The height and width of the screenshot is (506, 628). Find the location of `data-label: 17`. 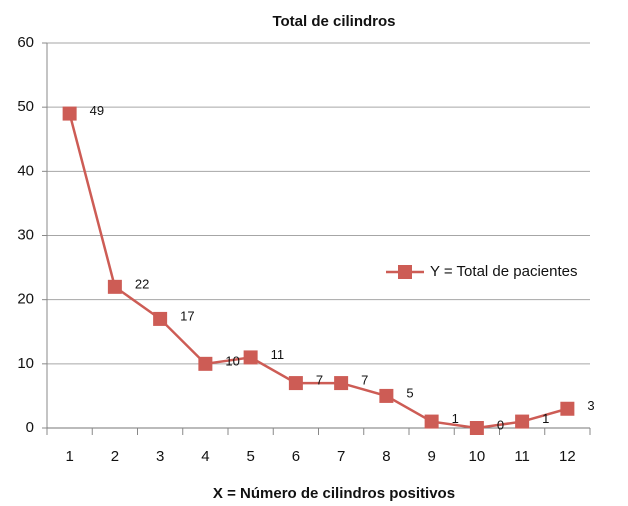

data-label: 17 is located at coordinates (187, 315).